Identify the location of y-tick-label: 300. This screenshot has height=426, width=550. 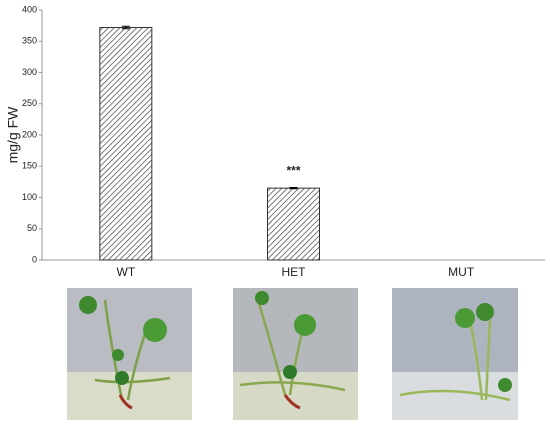
(29, 72).